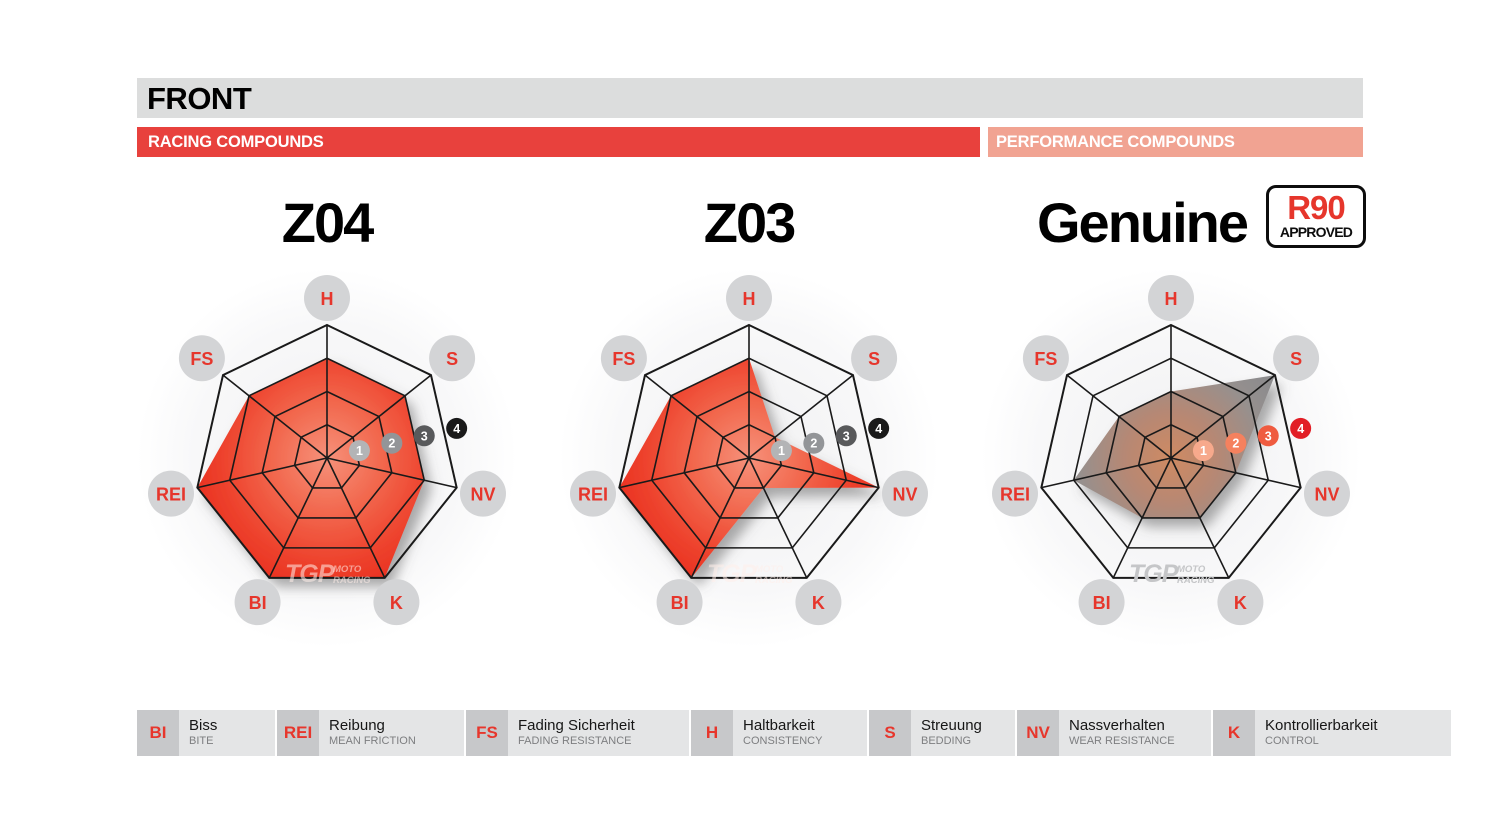 The height and width of the screenshot is (820, 1500). Describe the element at coordinates (577, 733) in the screenshot. I see `legend-item-fs: FS Fading Sicherheit FADING RESISTANCE` at that location.